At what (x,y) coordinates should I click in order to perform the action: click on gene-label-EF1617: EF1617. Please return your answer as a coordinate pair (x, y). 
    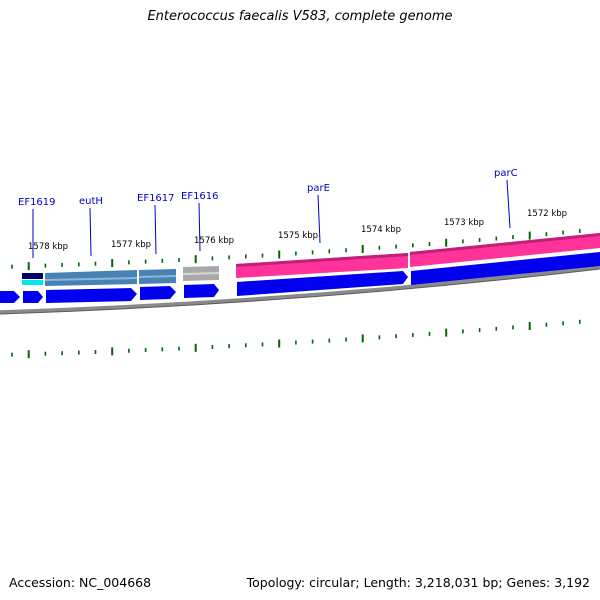
    Looking at the image, I should click on (156, 198).